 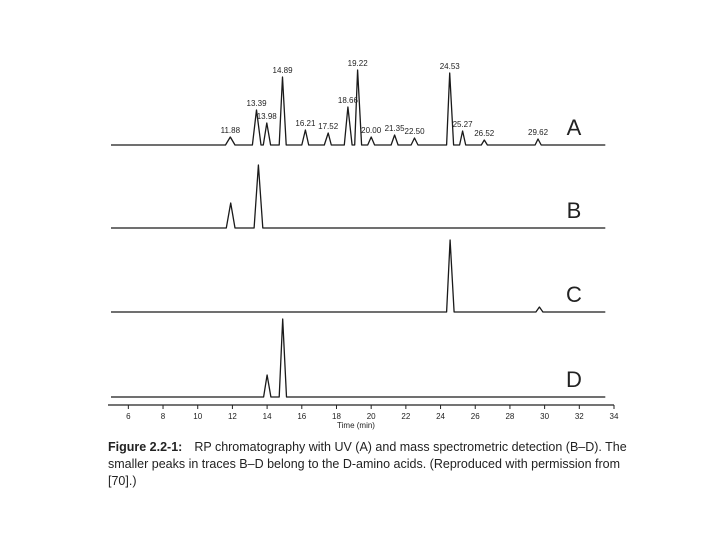 I want to click on x-tick-label: 18, so click(x=336, y=416).